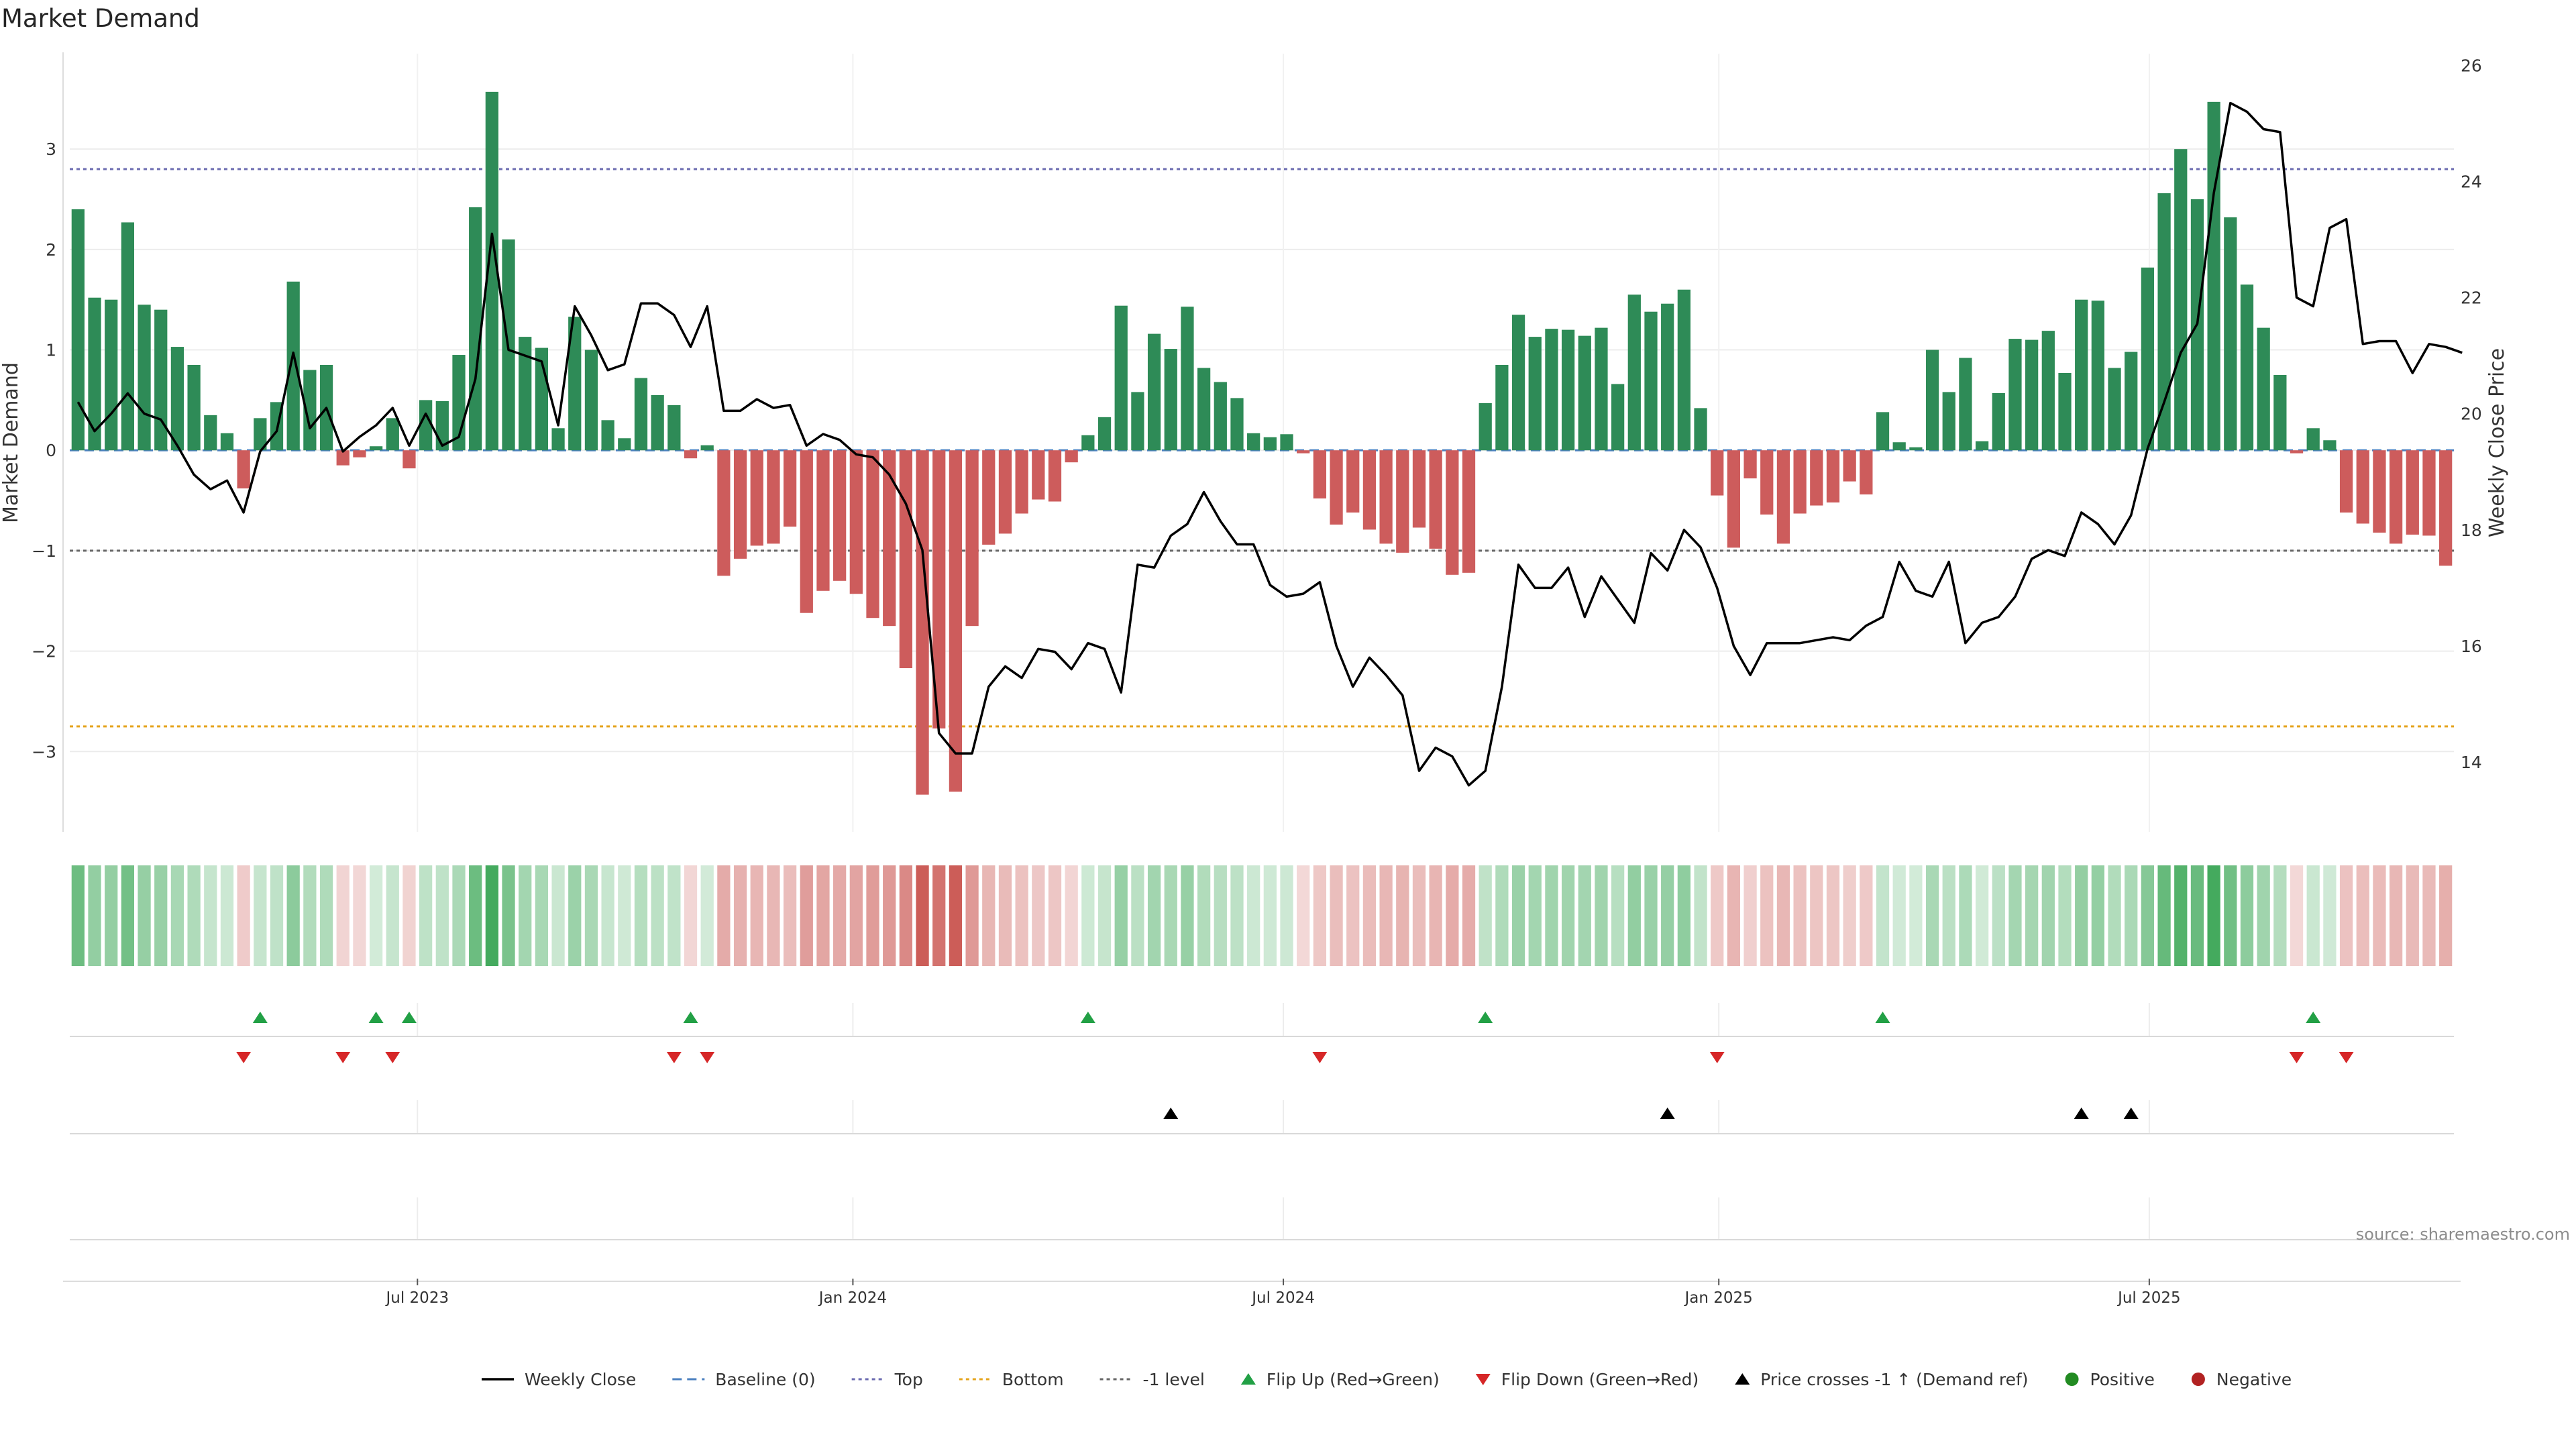 The image size is (2576, 1449). Describe the element at coordinates (1174, 1379) in the screenshot. I see `legend-label: -1 level` at that location.